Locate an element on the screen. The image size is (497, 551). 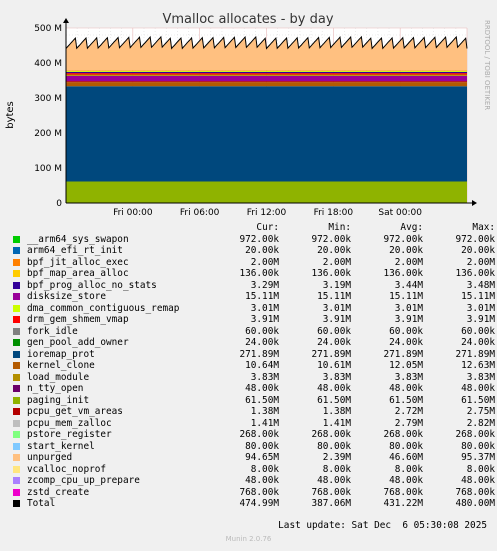
legend-value-max: 2.82M is located at coordinates (480, 423).